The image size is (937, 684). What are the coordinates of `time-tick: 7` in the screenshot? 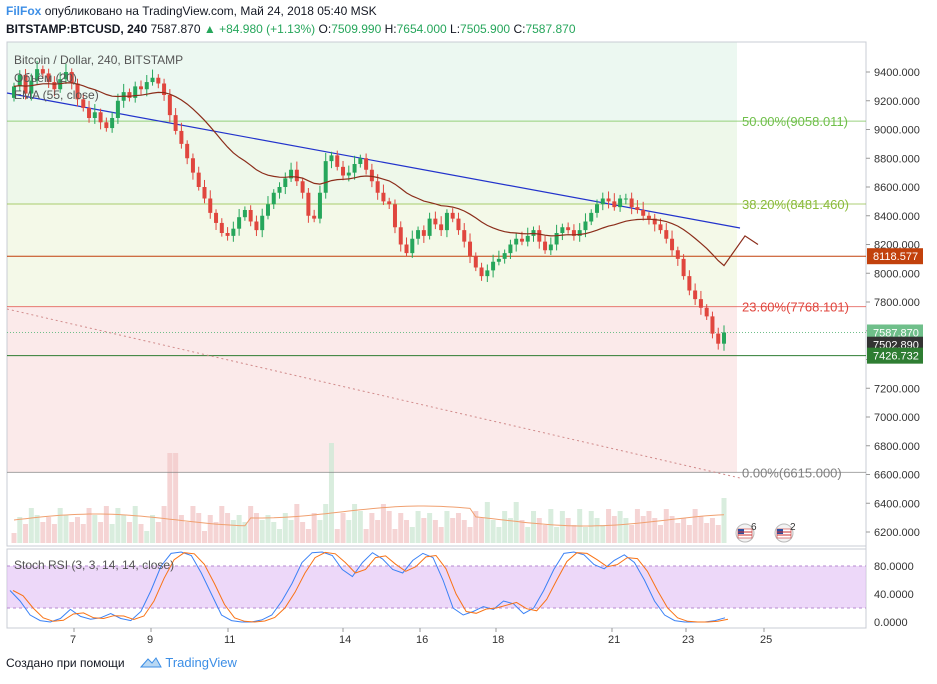 It's located at (73, 640).